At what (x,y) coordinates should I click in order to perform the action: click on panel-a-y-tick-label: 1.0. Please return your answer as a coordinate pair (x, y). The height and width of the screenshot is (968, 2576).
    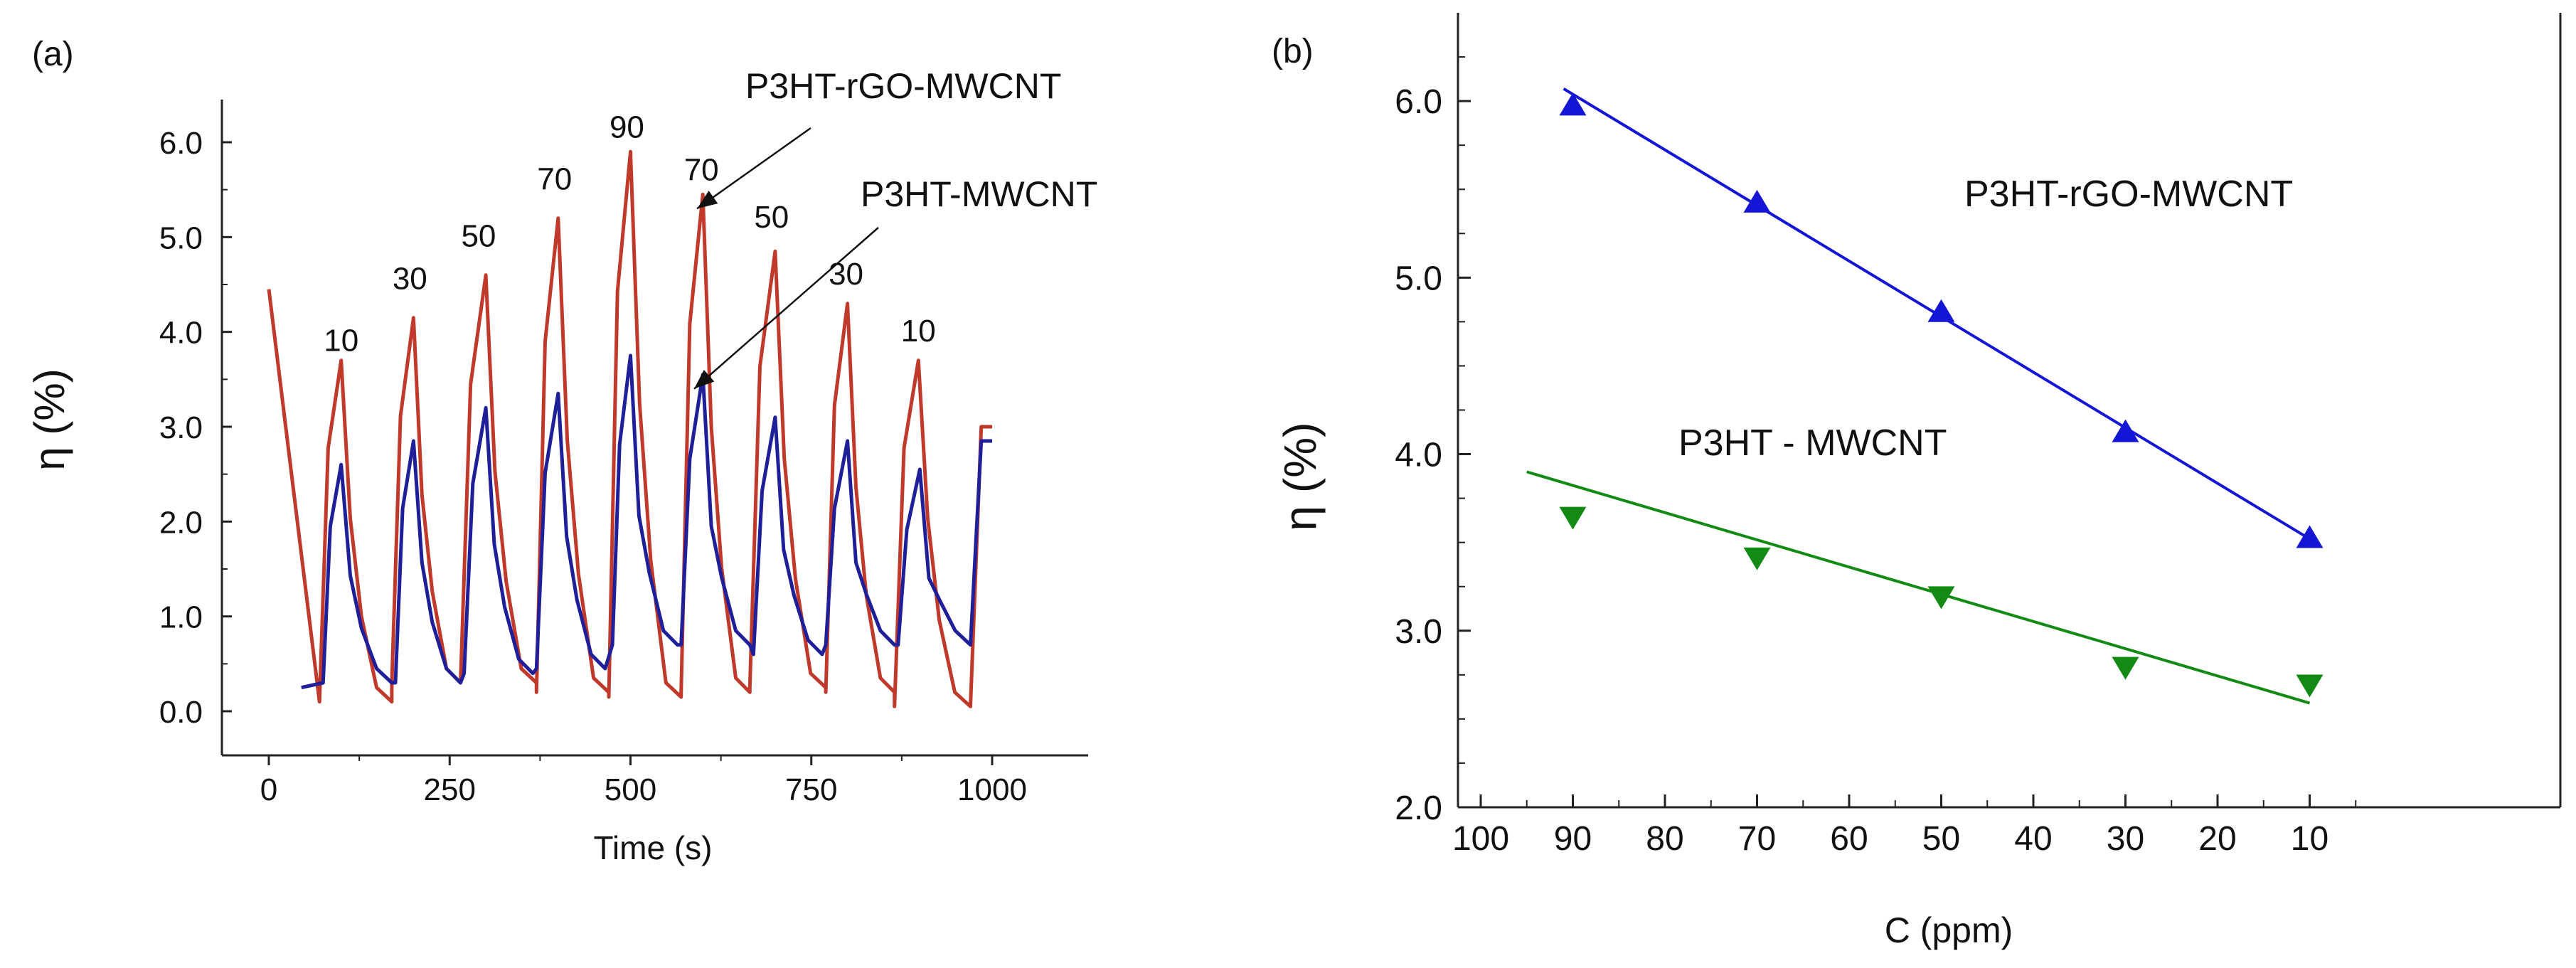
    Looking at the image, I should click on (181, 617).